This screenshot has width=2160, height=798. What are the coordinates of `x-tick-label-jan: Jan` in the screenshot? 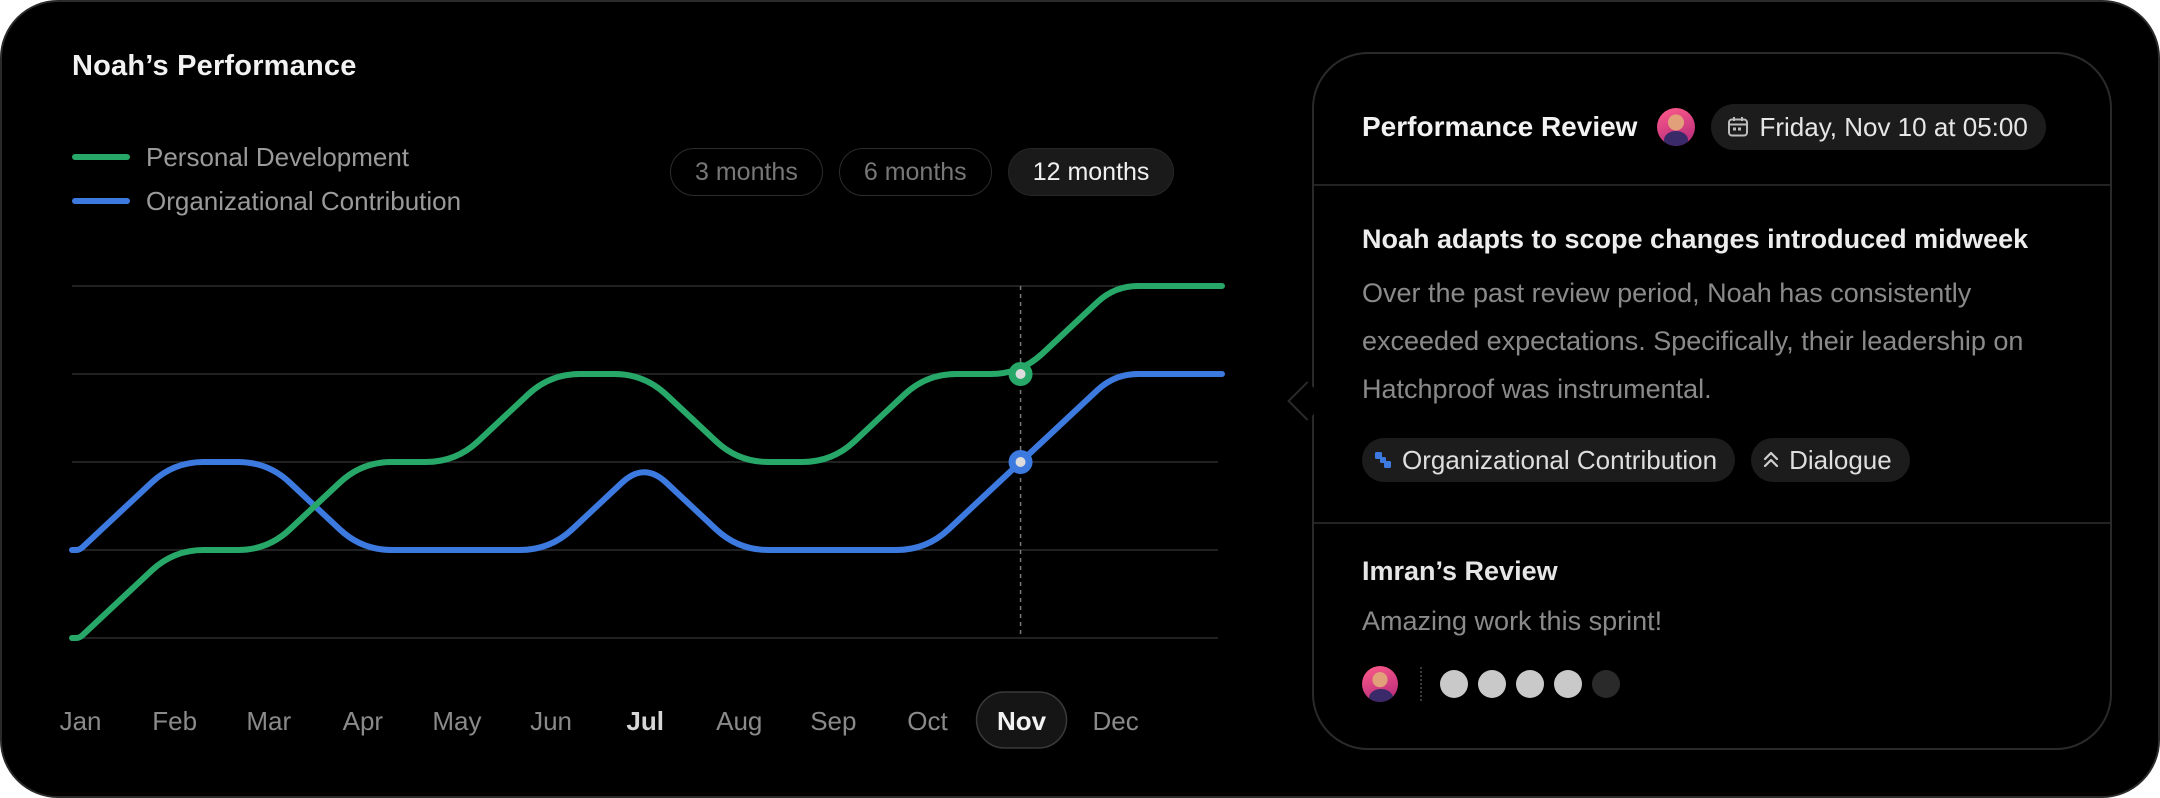 It's located at (81, 721).